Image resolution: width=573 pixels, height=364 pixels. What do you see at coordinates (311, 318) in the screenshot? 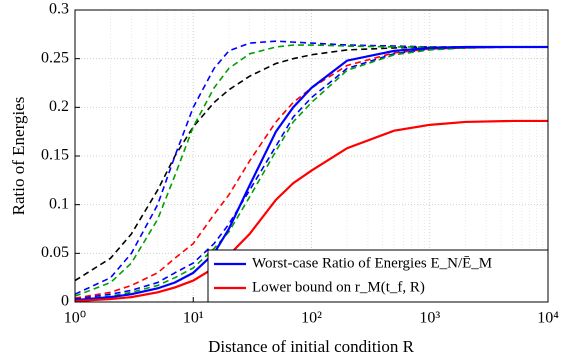
I see `x-tick-label: 10²` at bounding box center [311, 318].